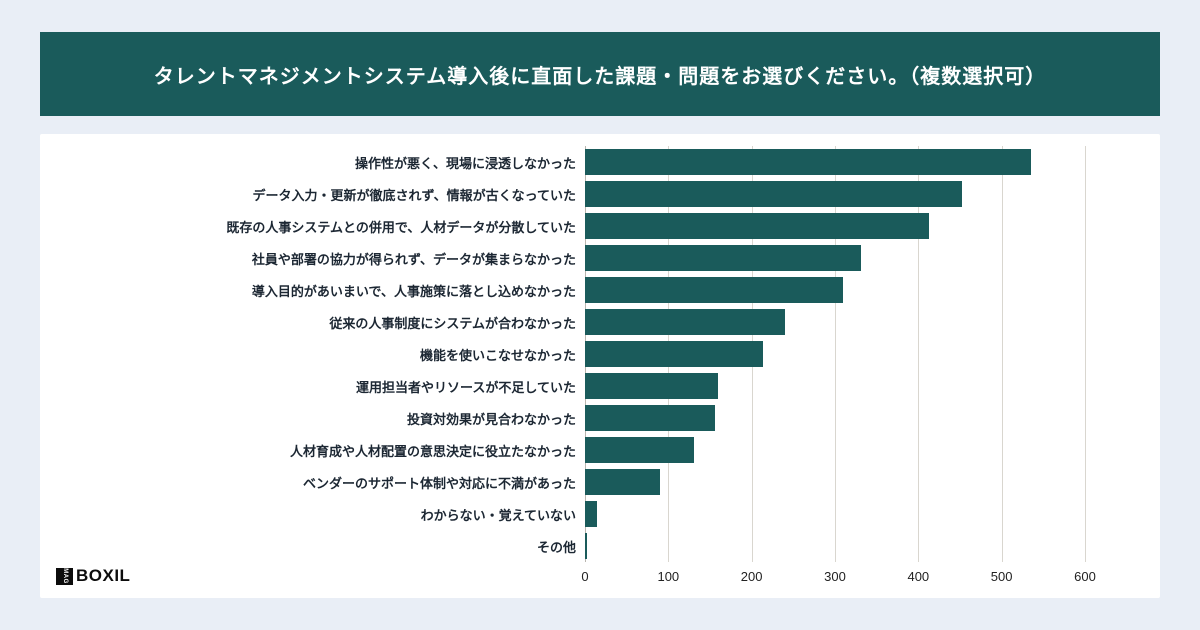 This screenshot has height=630, width=1200. Describe the element at coordinates (1001, 576) in the screenshot. I see `x-tick-label: 500` at that location.